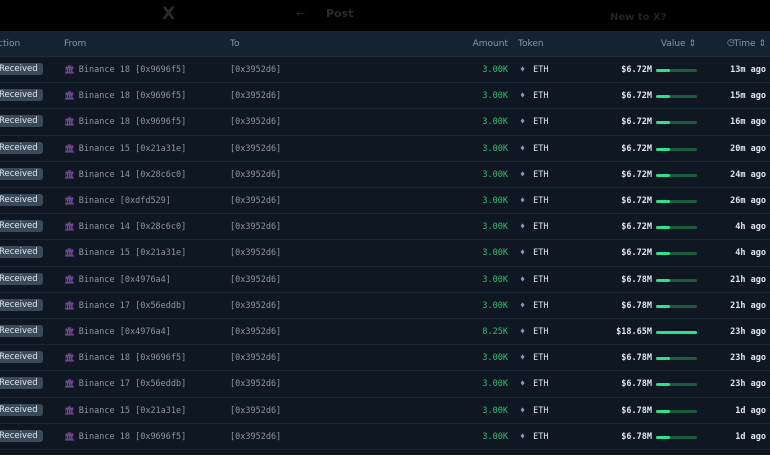 This screenshot has height=455, width=770. What do you see at coordinates (117, 201) in the screenshot?
I see `from-address: 🏛 Binance [0xdfd529]` at bounding box center [117, 201].